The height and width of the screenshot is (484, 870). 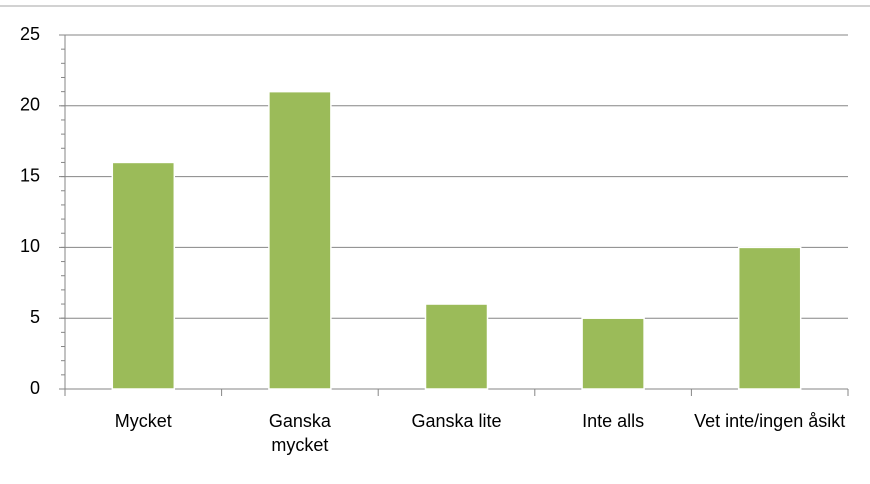 I want to click on x-tick-label: Vet inte/ingen åsikt, so click(x=770, y=421).